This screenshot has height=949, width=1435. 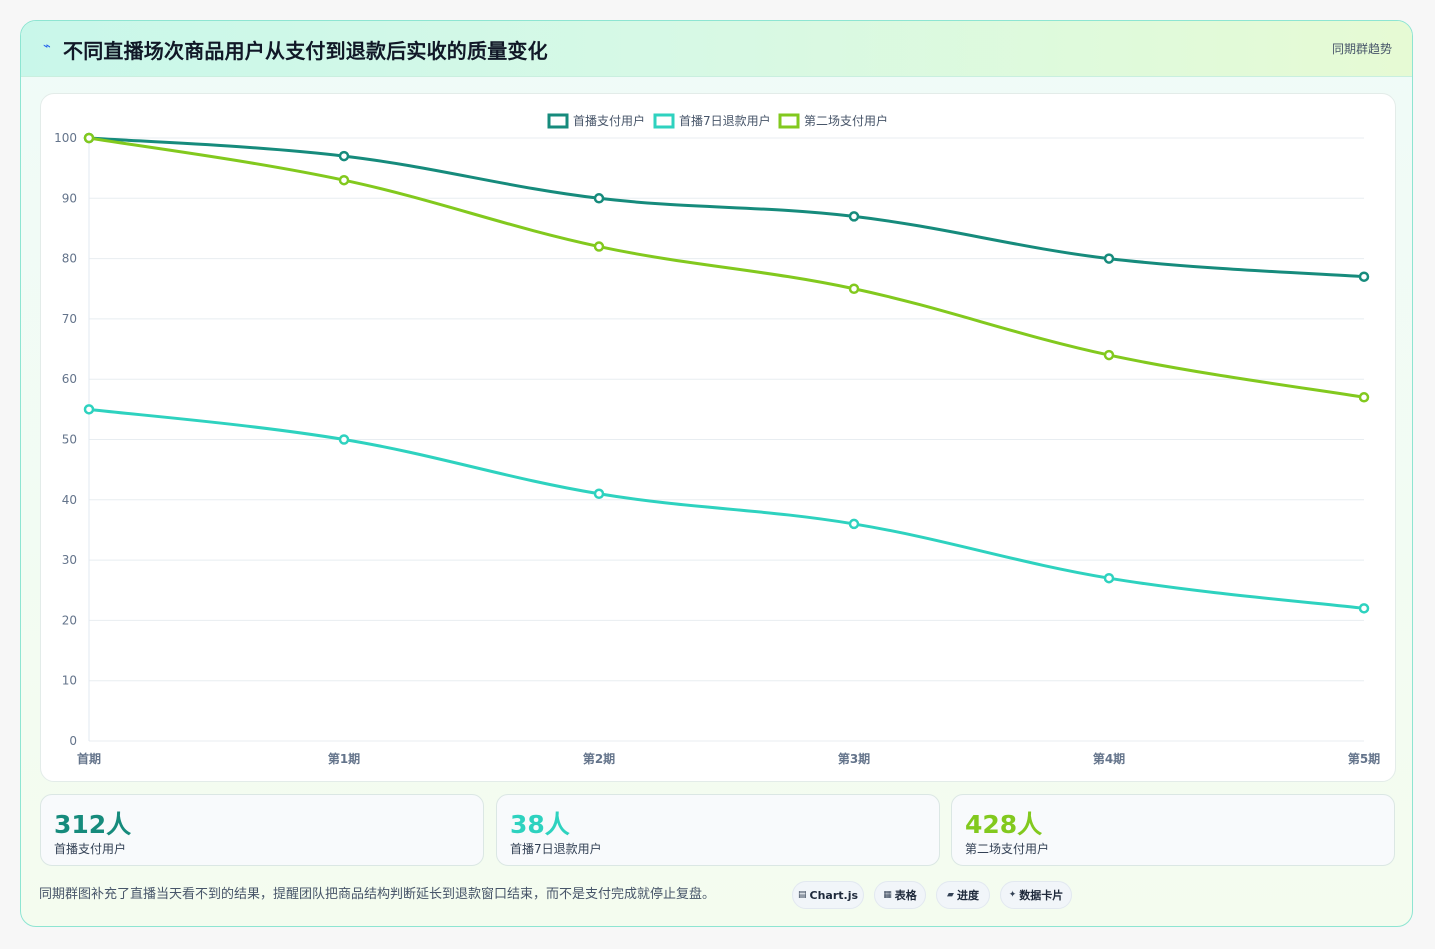 What do you see at coordinates (1041, 895) in the screenshot?
I see `chip-label: 数据卡片` at bounding box center [1041, 895].